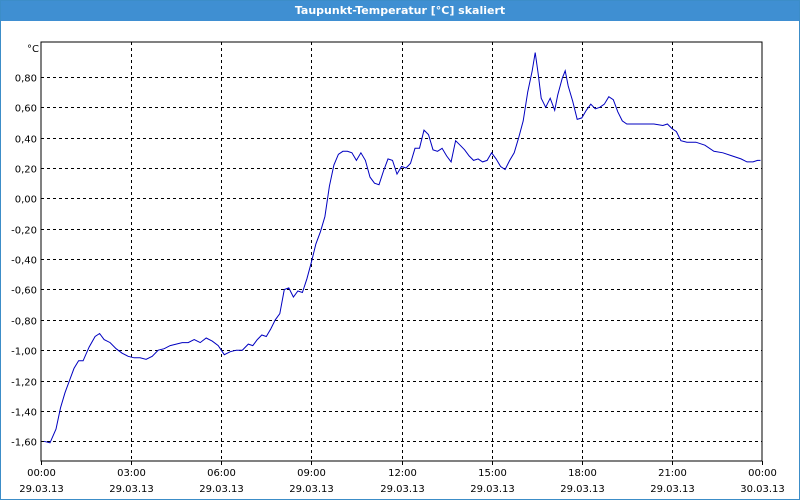 The width and height of the screenshot is (800, 500). I want to click on y-tick-label: -0,40, so click(24, 261).